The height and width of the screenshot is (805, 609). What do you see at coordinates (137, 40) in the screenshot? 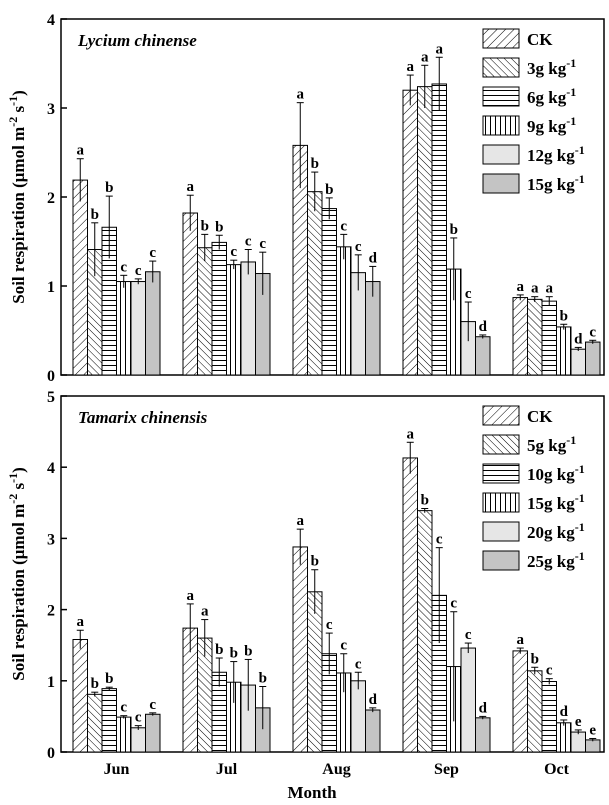
I see `panel-title: Lycium chinense` at bounding box center [137, 40].